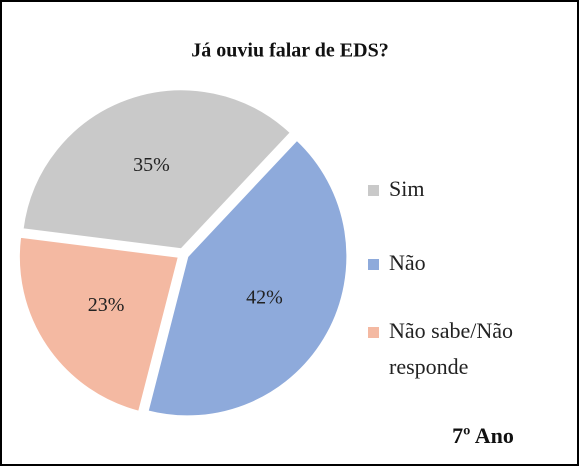  I want to click on data-label: 35%, so click(151, 165).